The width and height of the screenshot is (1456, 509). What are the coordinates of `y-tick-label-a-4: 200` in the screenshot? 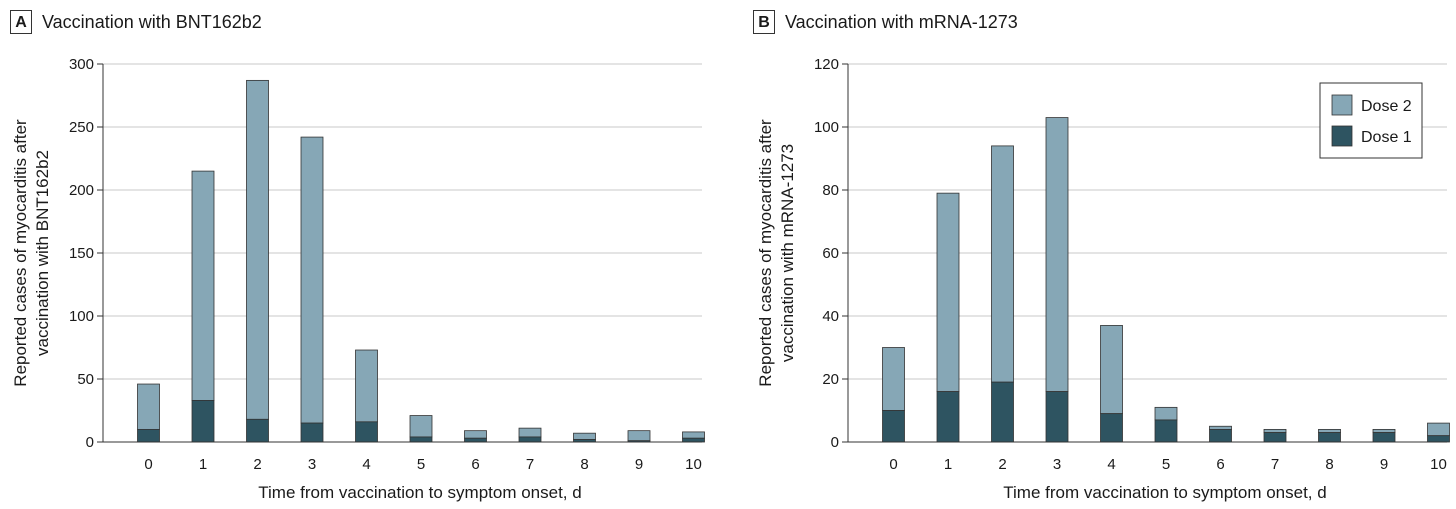 It's located at (81, 190).